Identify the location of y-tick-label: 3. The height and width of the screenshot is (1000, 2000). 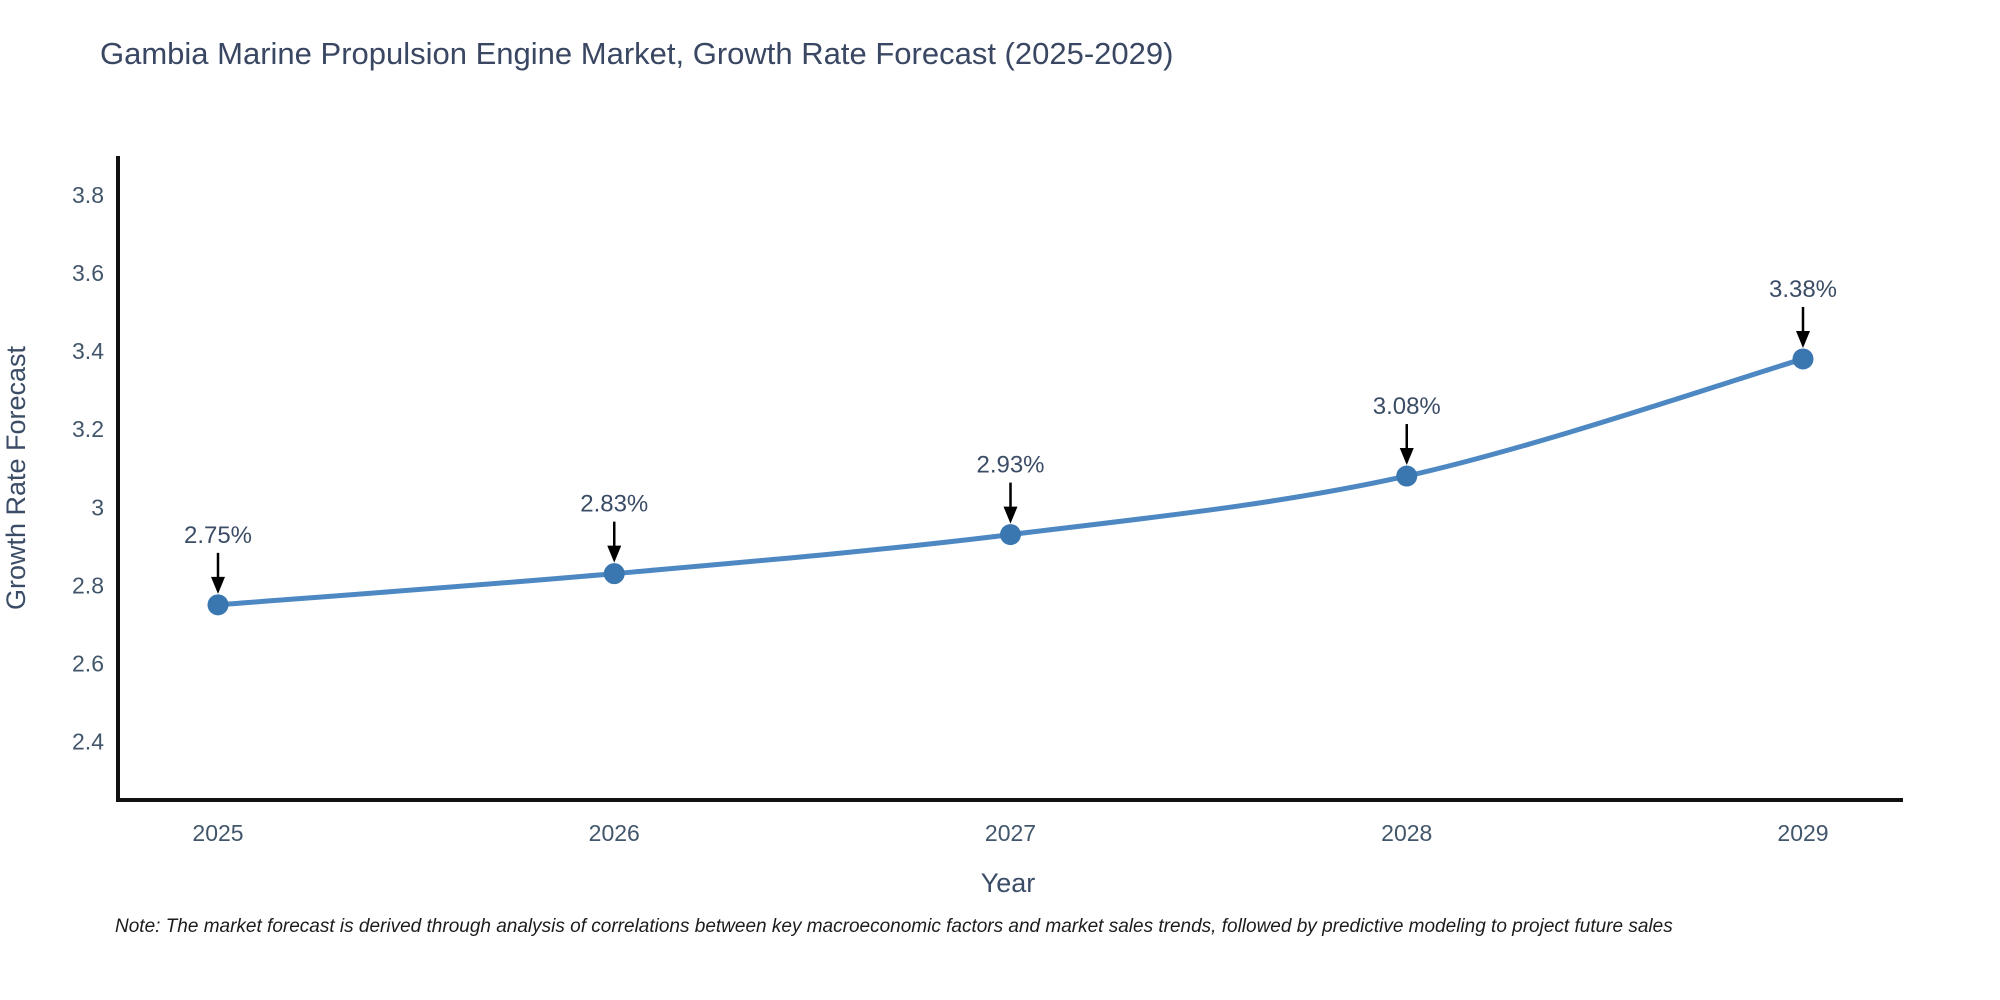
(97, 507).